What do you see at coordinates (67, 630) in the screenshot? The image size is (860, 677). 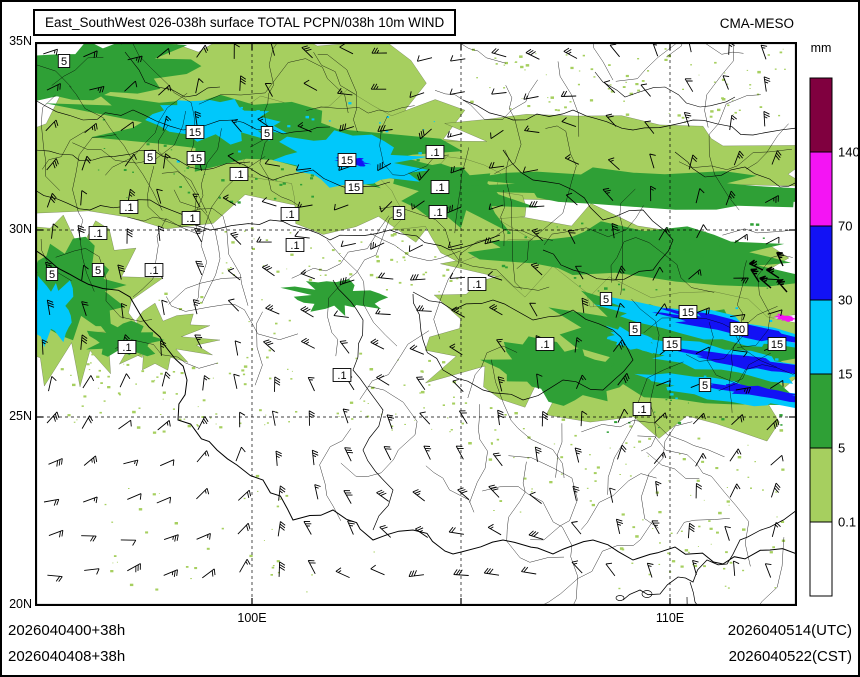 I see `footer-run-utc: 2026040400+38h` at bounding box center [67, 630].